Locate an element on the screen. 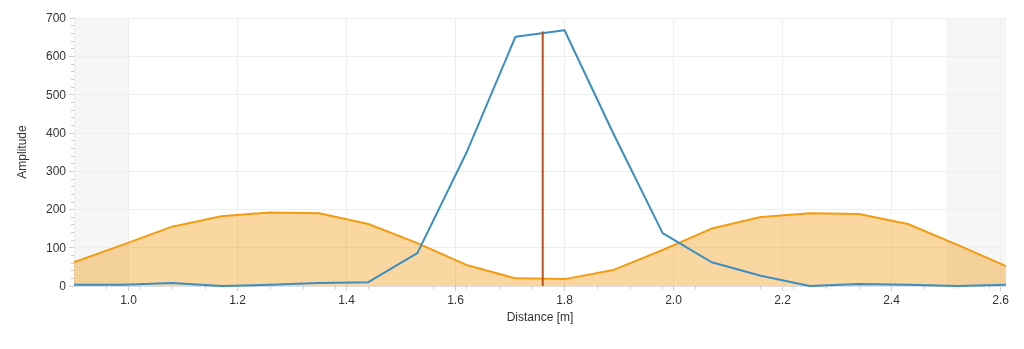  y-tick-label: 0 is located at coordinates (63, 286).